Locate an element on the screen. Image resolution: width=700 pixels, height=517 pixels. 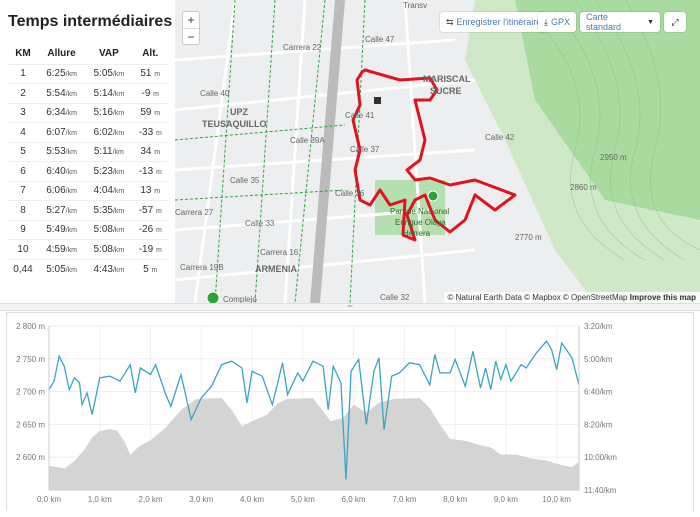
split-alt: 59 m is located at coordinates (150, 112).